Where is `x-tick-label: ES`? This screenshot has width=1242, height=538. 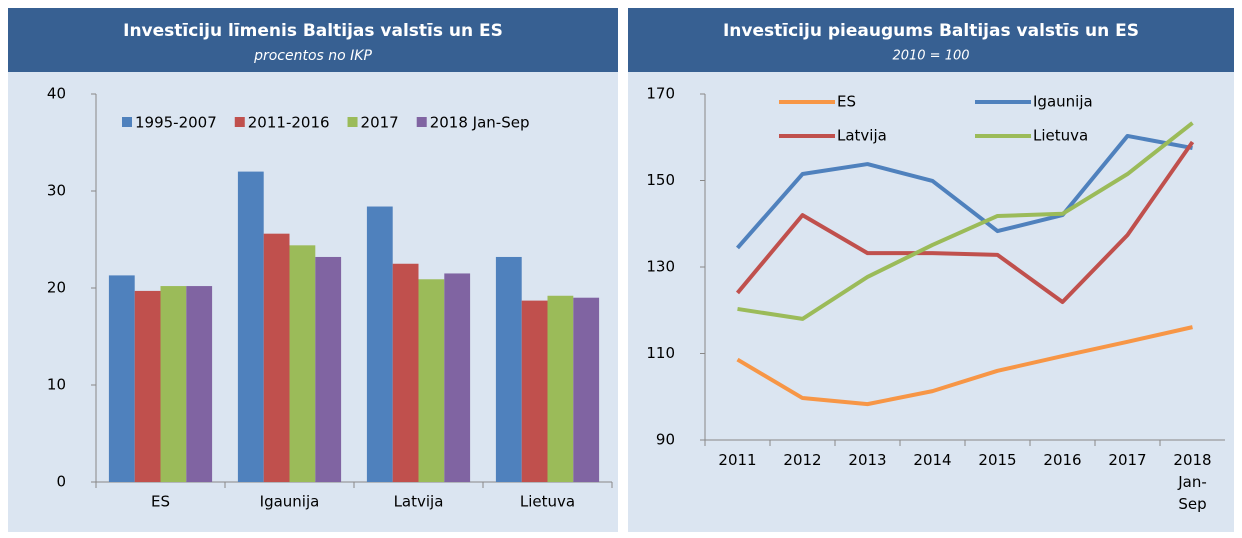
x-tick-label: ES is located at coordinates (160, 502).